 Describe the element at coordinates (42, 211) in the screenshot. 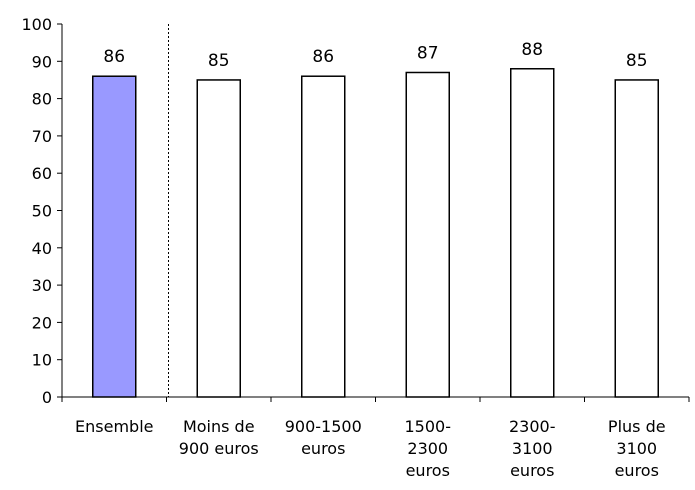

I see `y-tick-label: 50` at that location.